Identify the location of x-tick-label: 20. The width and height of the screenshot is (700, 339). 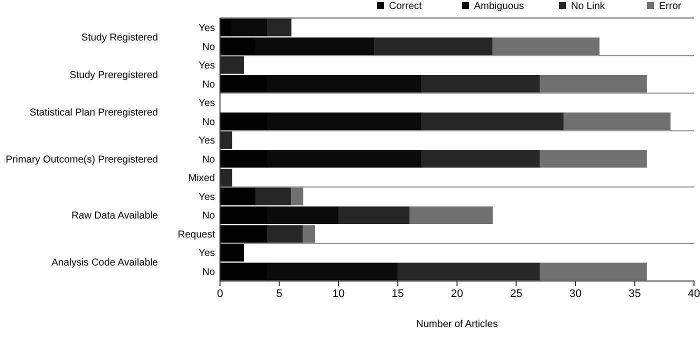
(457, 294).